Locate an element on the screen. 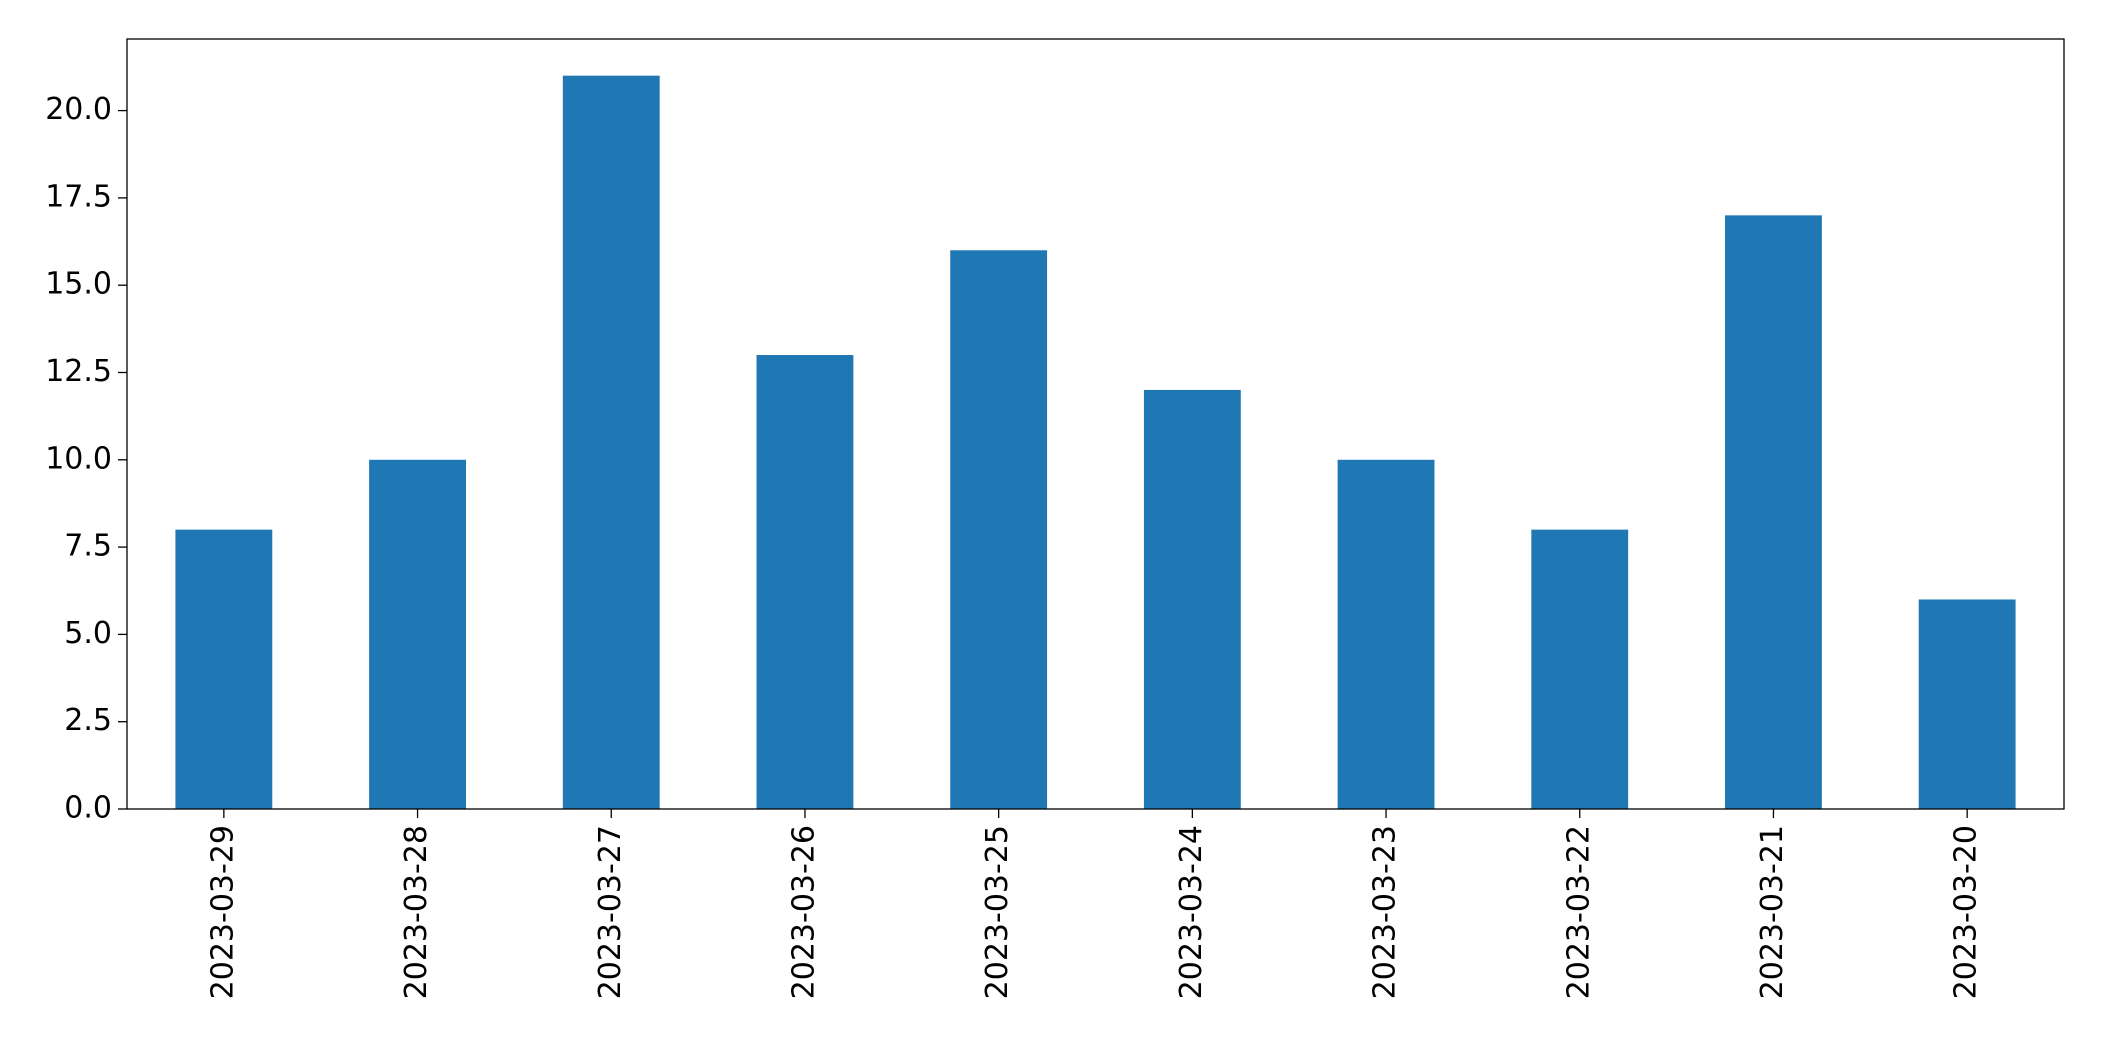  y-tick-label: 12.5 is located at coordinates (78, 371).